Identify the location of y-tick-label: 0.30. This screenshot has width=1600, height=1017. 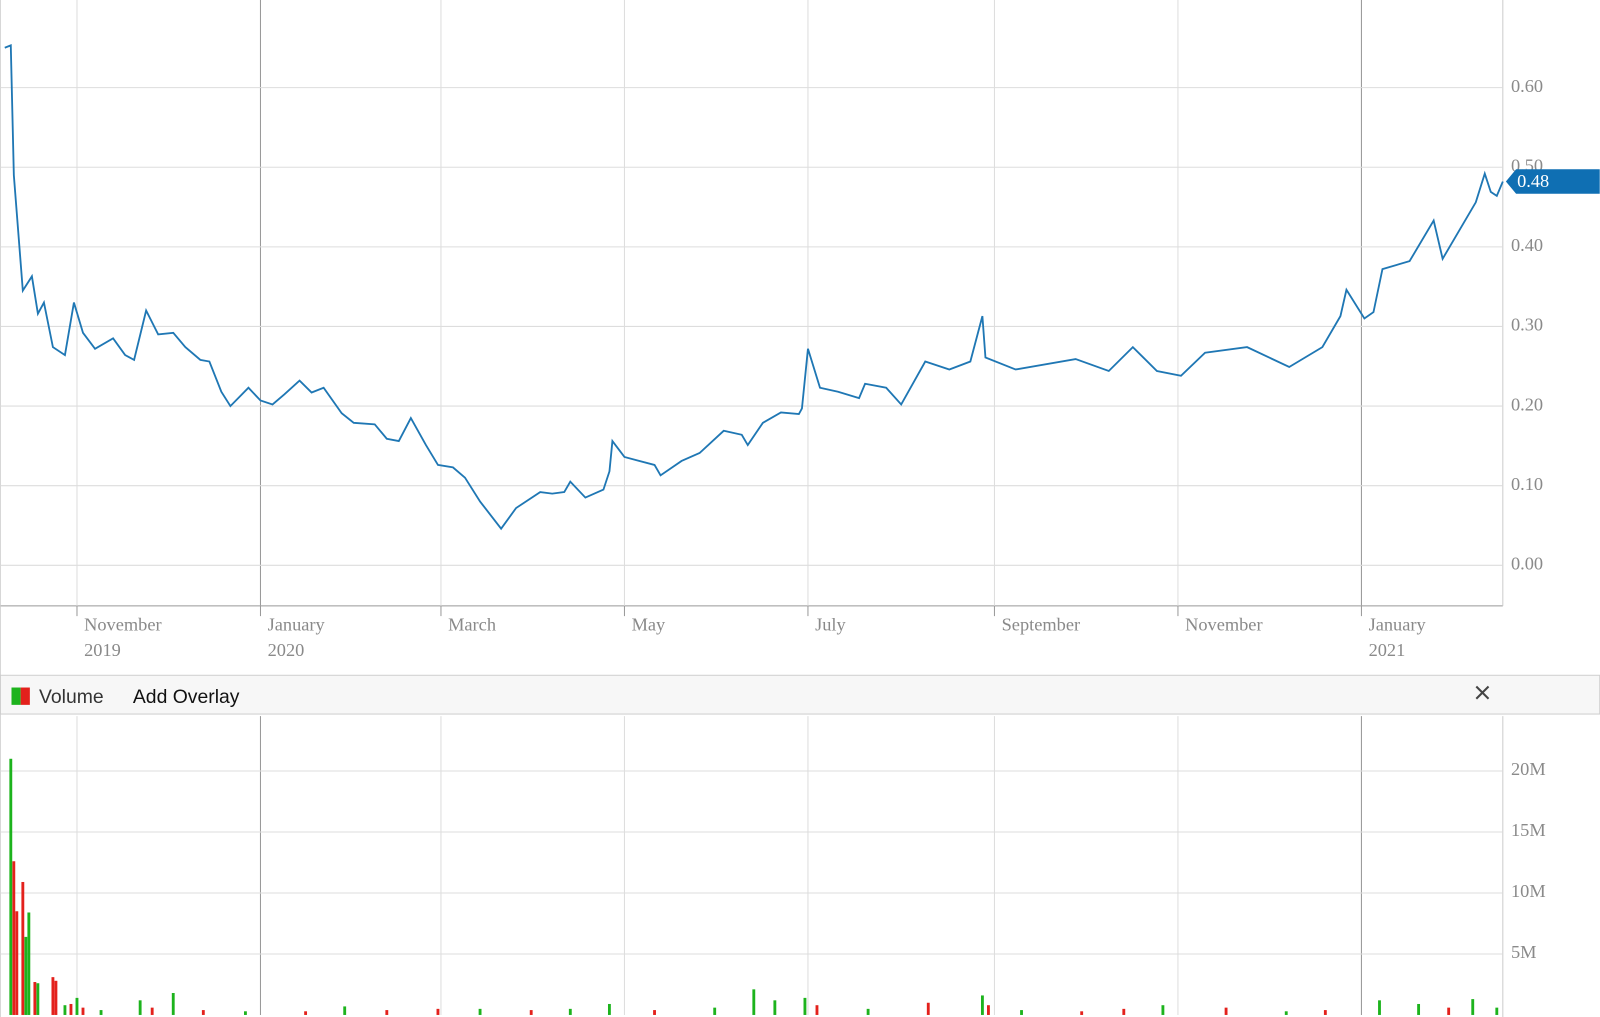
(1527, 325).